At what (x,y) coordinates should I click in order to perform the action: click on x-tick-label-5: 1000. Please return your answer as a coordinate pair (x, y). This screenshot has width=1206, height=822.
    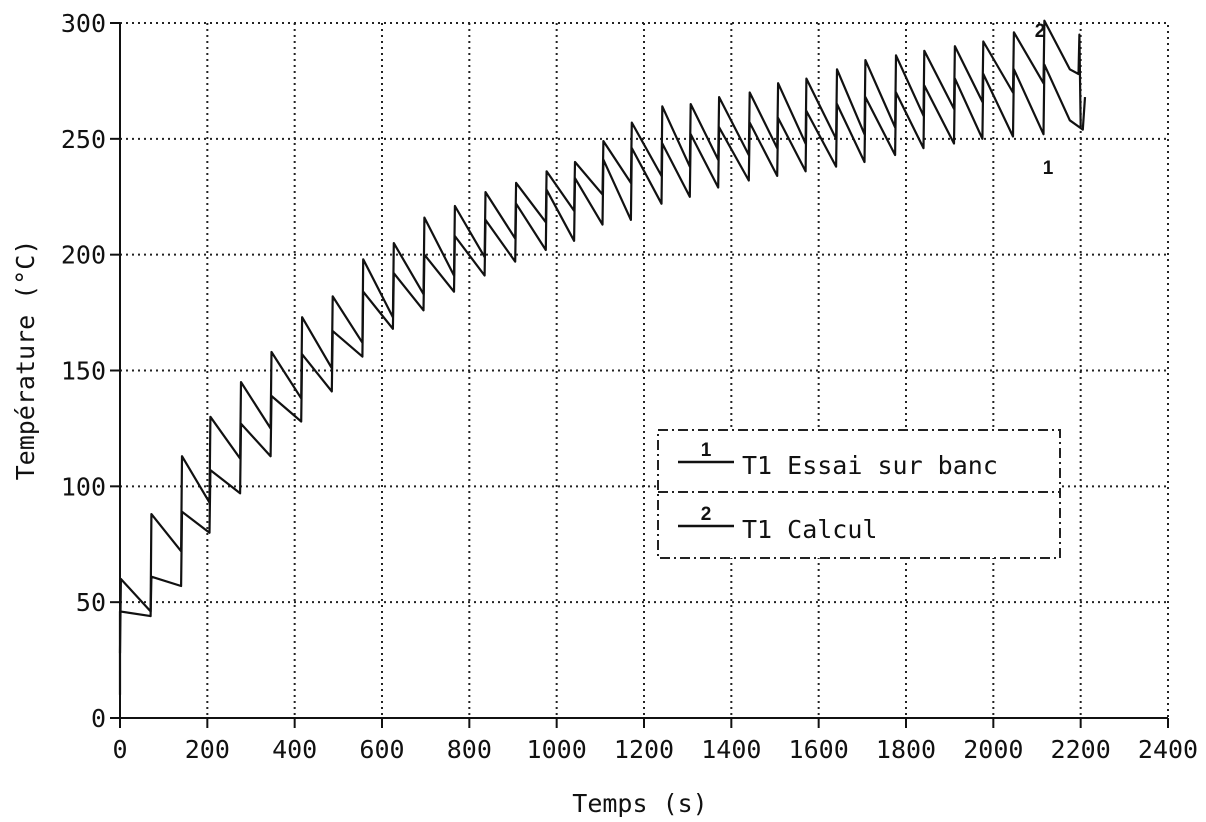
    Looking at the image, I should click on (557, 749).